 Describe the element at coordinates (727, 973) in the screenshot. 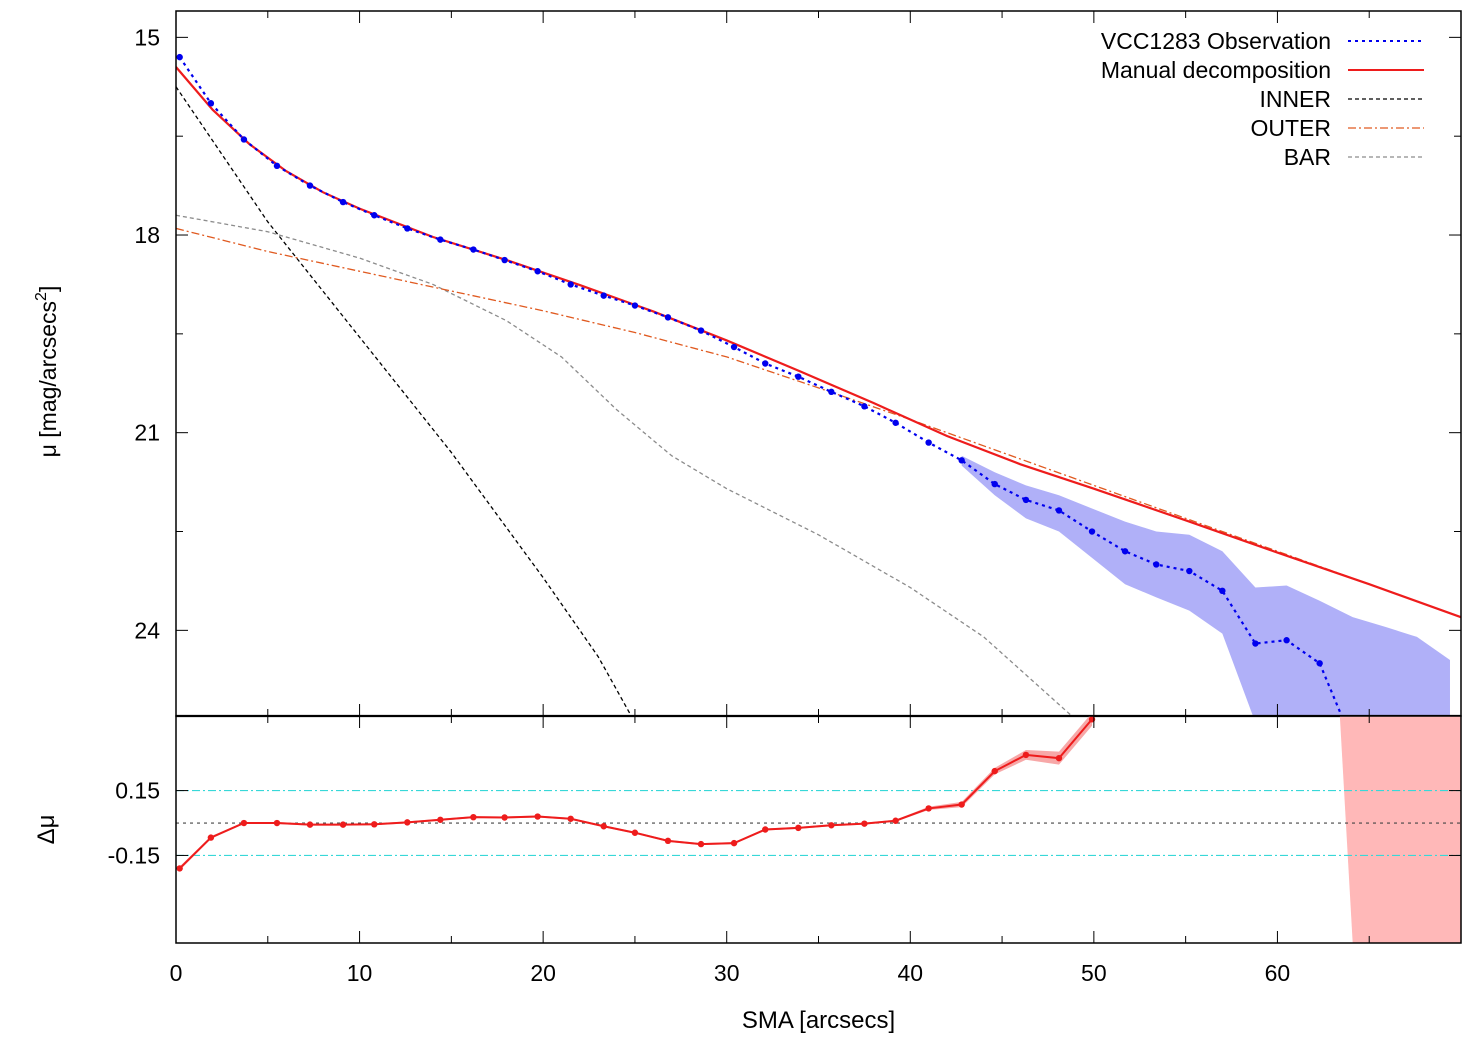

I see `x-tick-label: 30` at that location.